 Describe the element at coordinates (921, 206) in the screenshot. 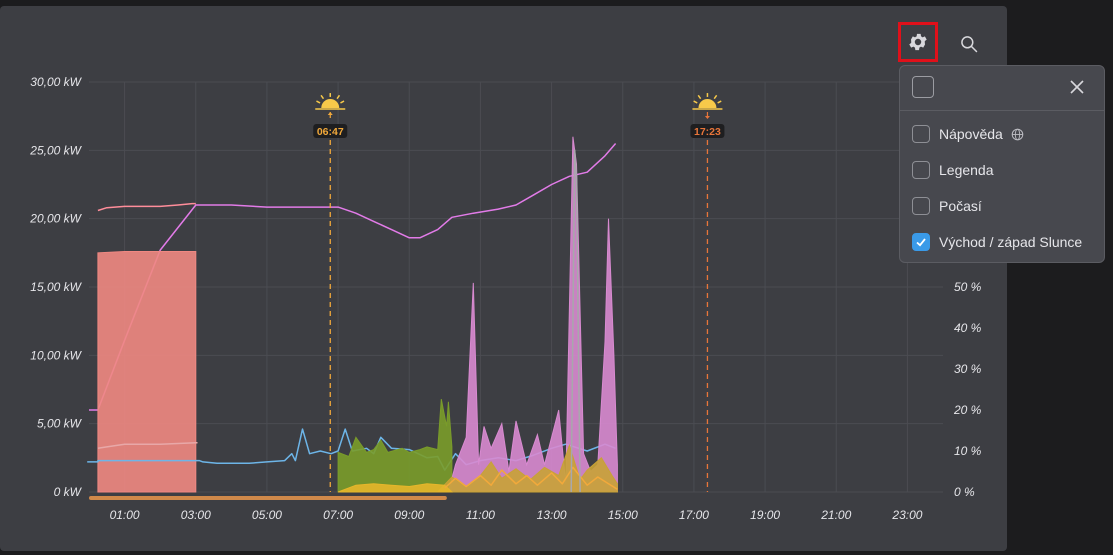

I see `weather-checkbox` at that location.